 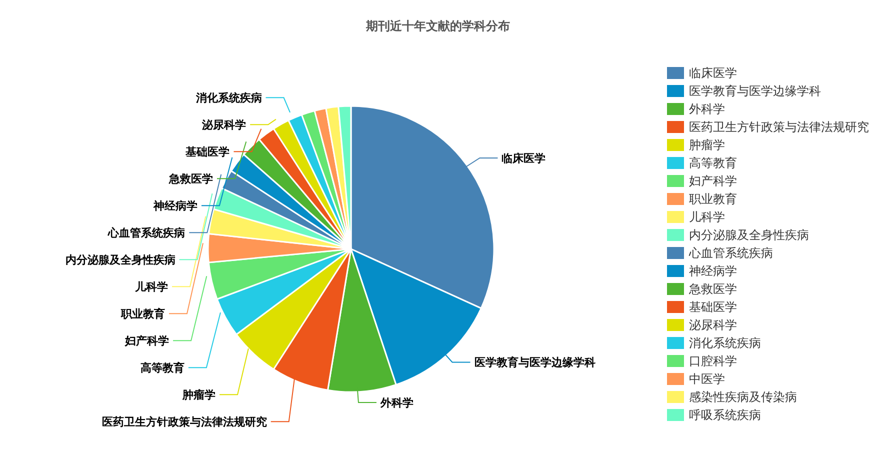 What do you see at coordinates (713, 271) in the screenshot?
I see `legend-label: 神经病学` at bounding box center [713, 271].